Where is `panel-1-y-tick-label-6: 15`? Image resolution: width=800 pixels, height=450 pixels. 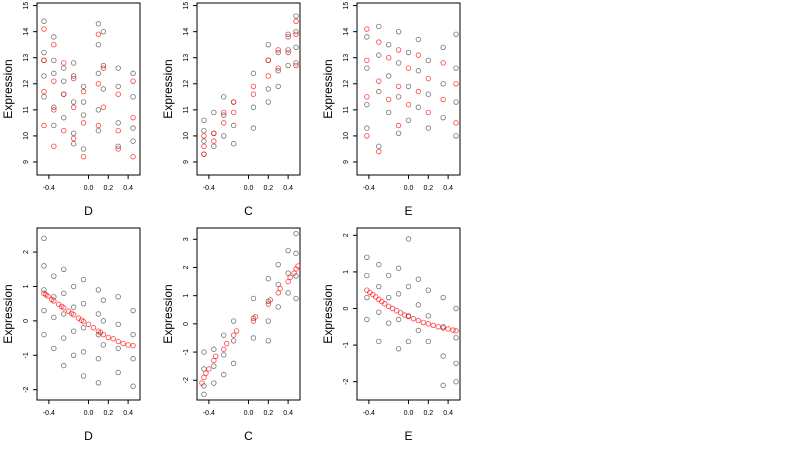 panel-1-y-tick-label-6: 15 is located at coordinates (26, 6).